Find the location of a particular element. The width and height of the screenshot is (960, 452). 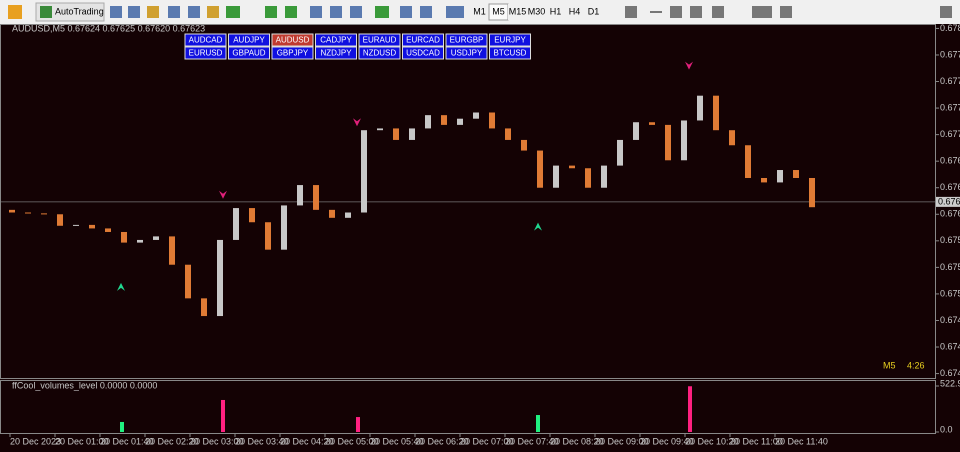

symbol-label: GBPAUD is located at coordinates (248, 53).